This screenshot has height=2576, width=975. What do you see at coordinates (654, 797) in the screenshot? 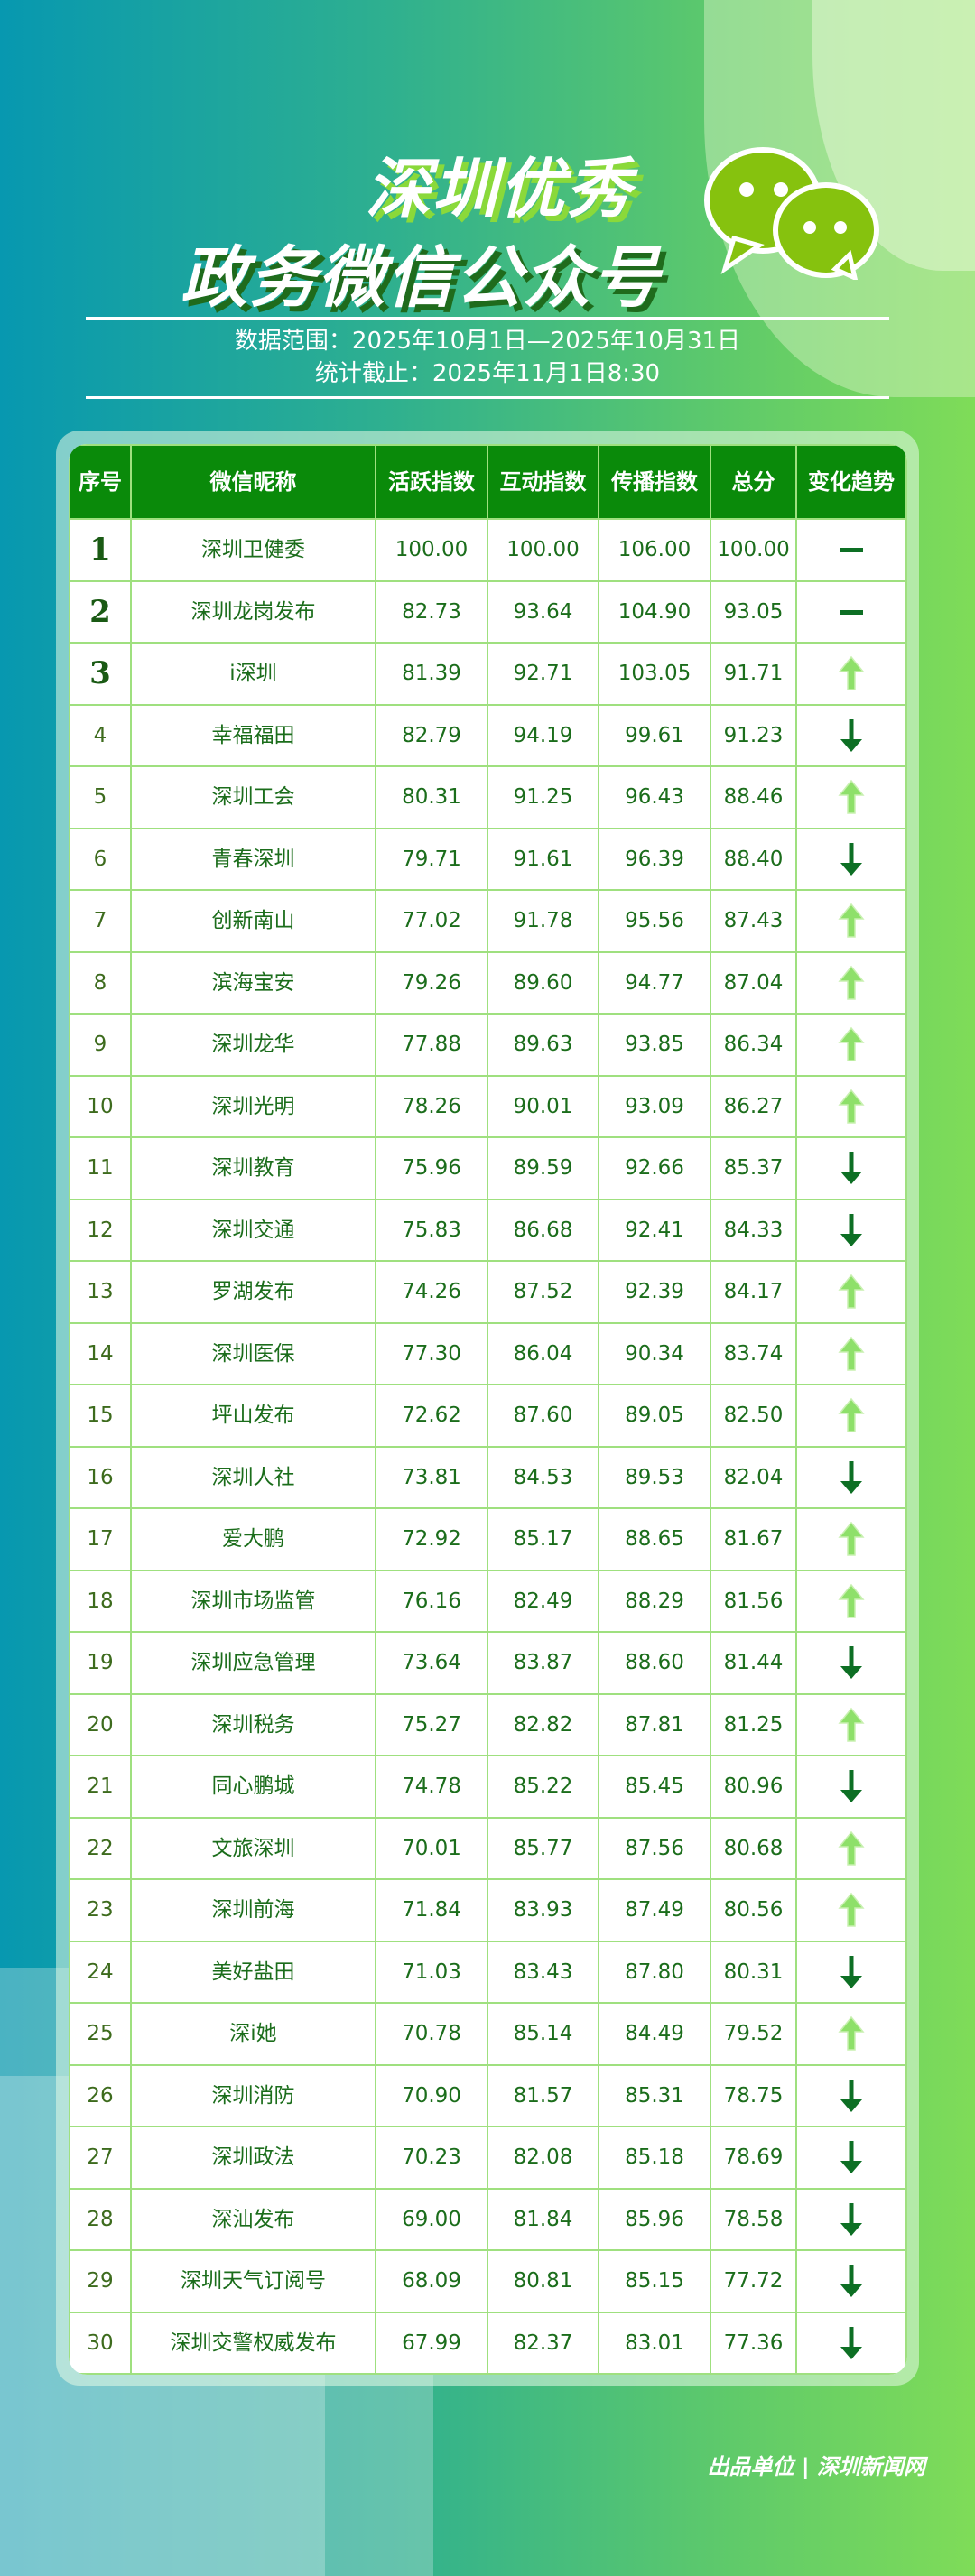
I see `spread-index-cell: 96.43` at bounding box center [654, 797].